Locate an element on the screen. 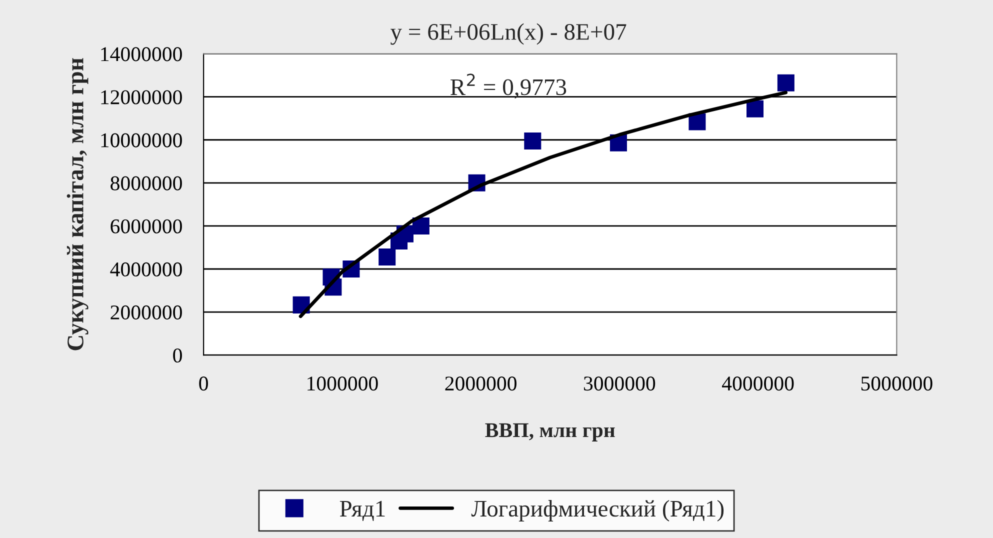 This screenshot has width=993, height=538. annotation: R$^{2}$ = 0,9773 is located at coordinates (508, 86).